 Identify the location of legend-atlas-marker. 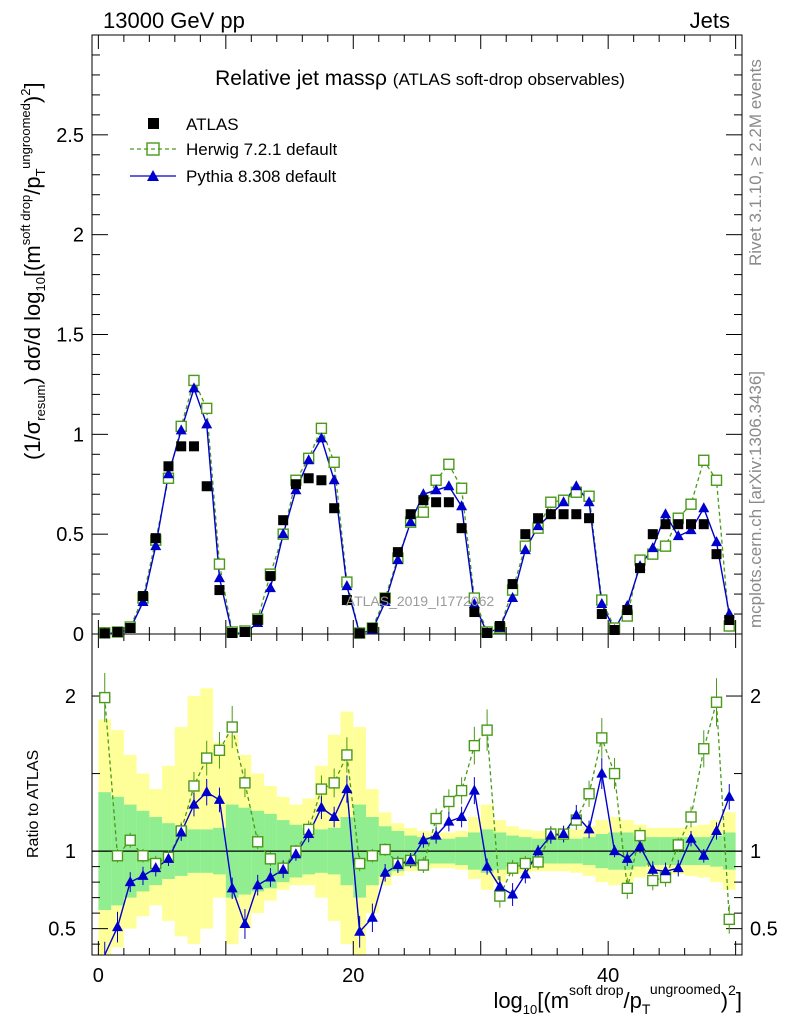
(153, 123).